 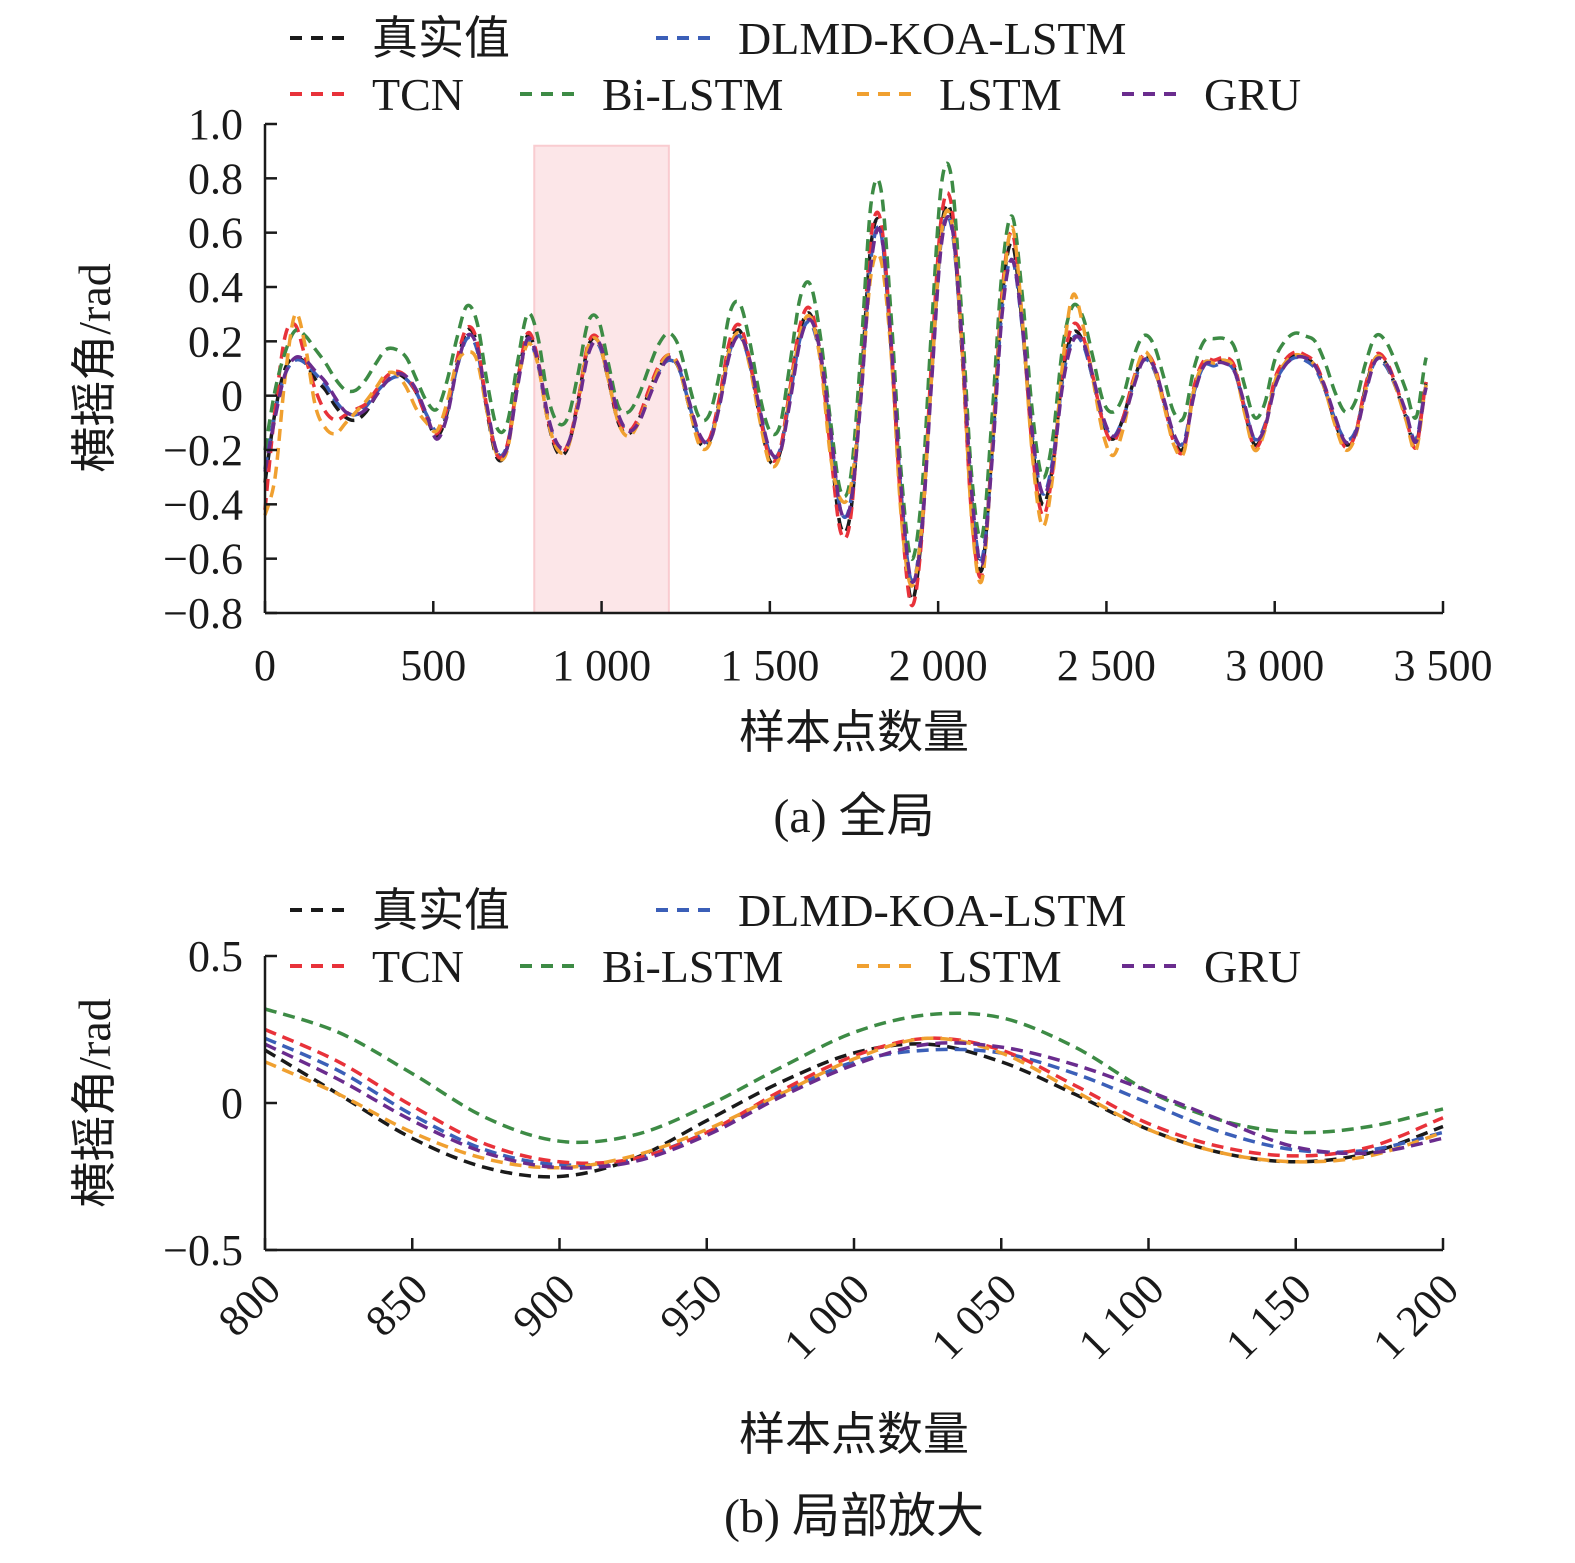 What do you see at coordinates (601, 379) in the screenshot?
I see `zoom-region-highlight` at bounding box center [601, 379].